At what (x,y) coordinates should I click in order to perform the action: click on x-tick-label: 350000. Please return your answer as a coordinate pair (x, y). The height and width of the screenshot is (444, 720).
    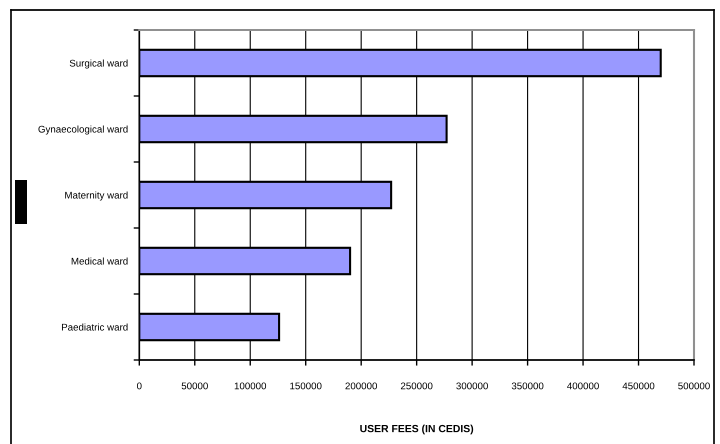
    Looking at the image, I should click on (528, 386).